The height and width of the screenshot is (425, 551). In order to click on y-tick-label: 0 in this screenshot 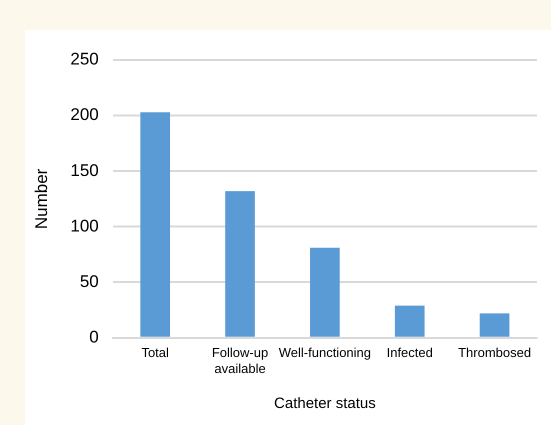, I will do `click(94, 336)`.